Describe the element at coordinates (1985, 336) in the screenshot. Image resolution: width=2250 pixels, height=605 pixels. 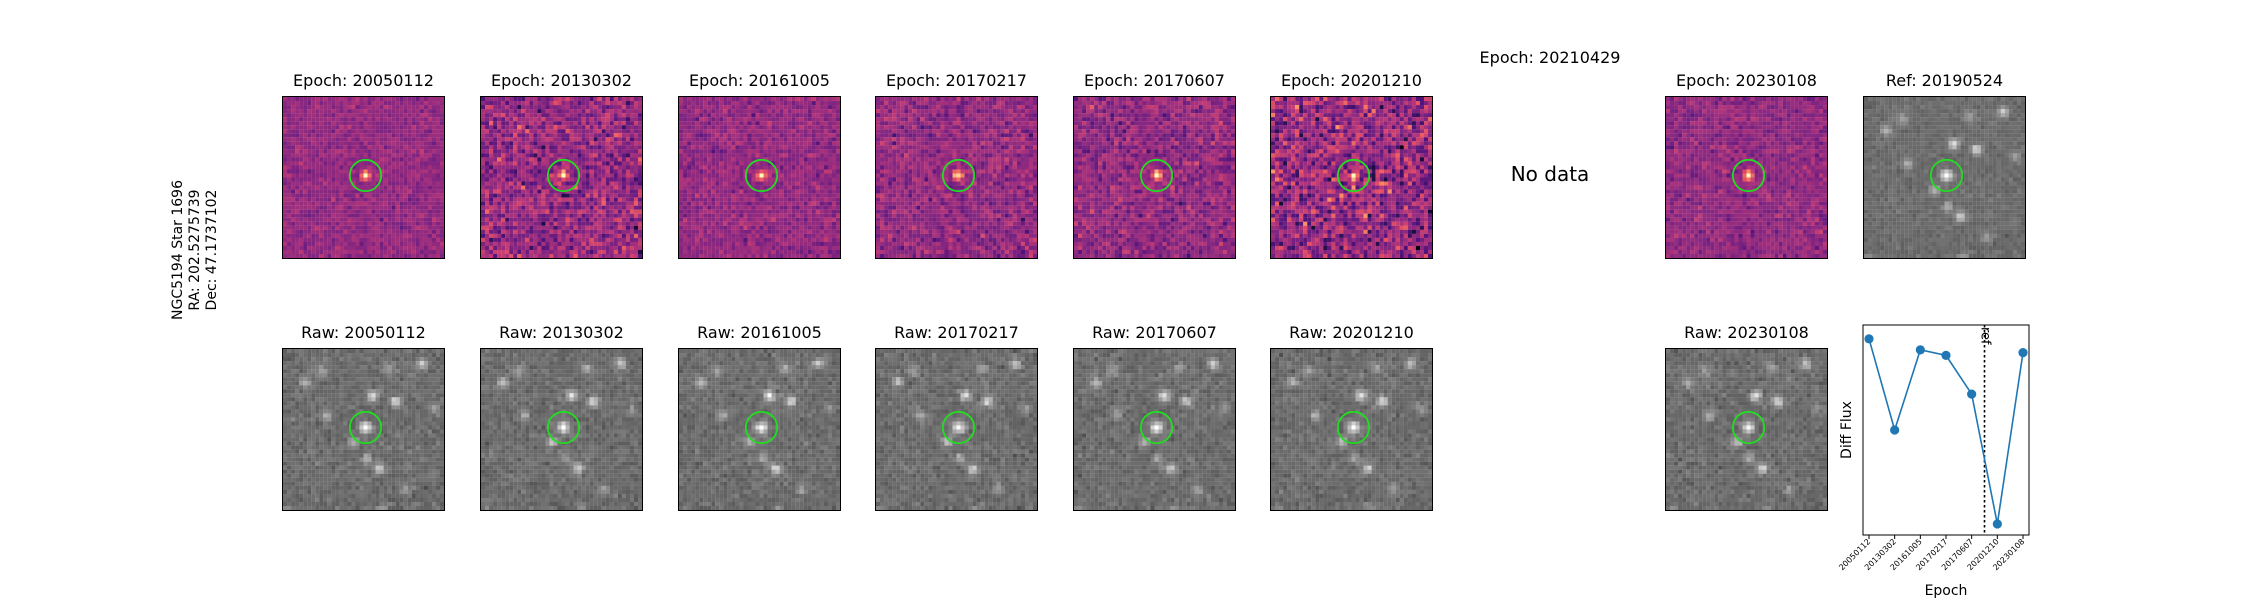
I see `reference-line-label: ref` at that location.